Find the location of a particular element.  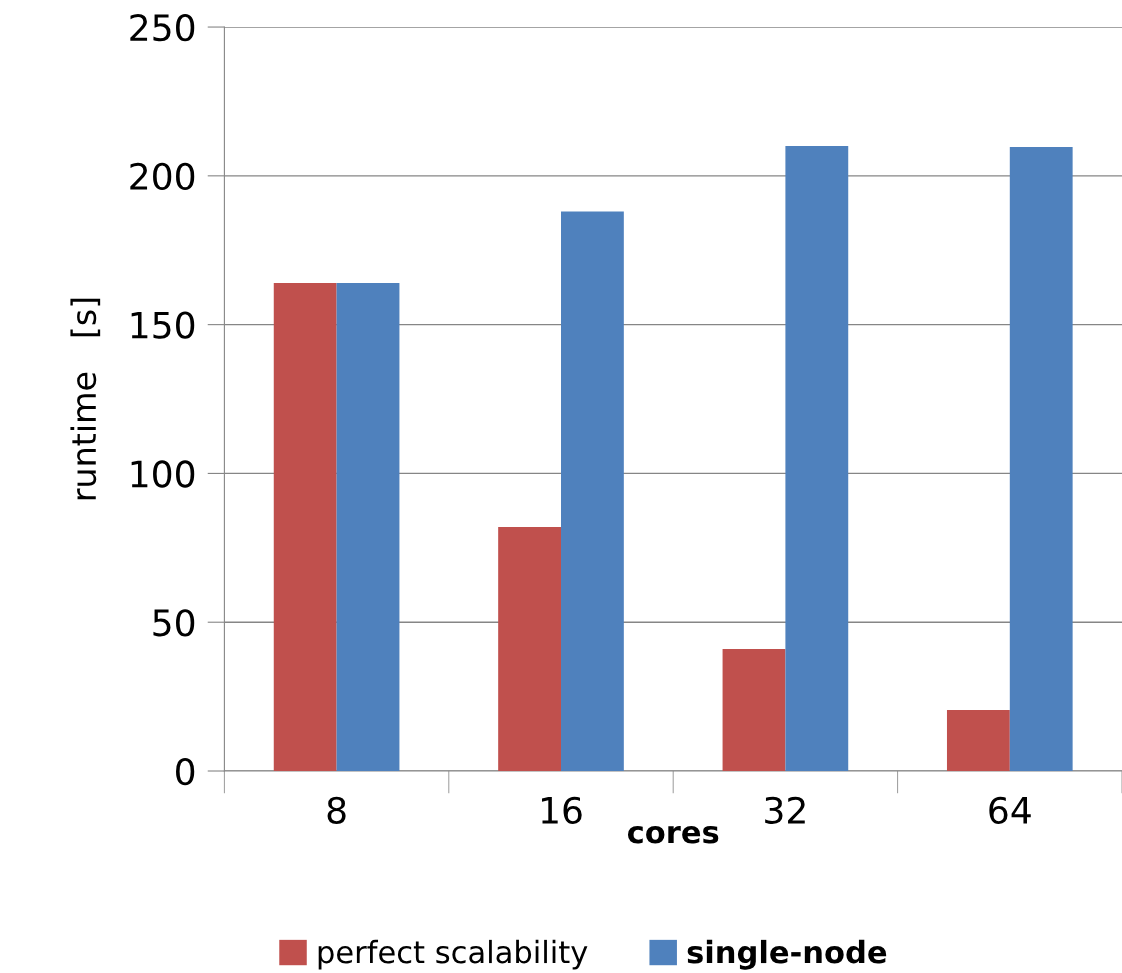

y-tick-label: 200 is located at coordinates (162, 176).